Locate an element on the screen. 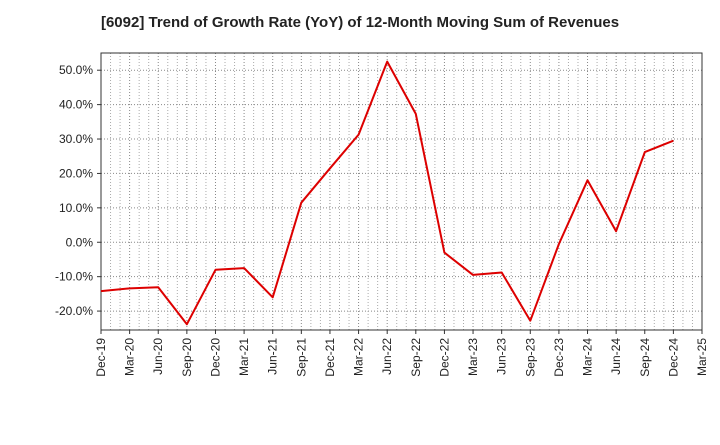  x-tick-label: Mar-24 is located at coordinates (588, 357).